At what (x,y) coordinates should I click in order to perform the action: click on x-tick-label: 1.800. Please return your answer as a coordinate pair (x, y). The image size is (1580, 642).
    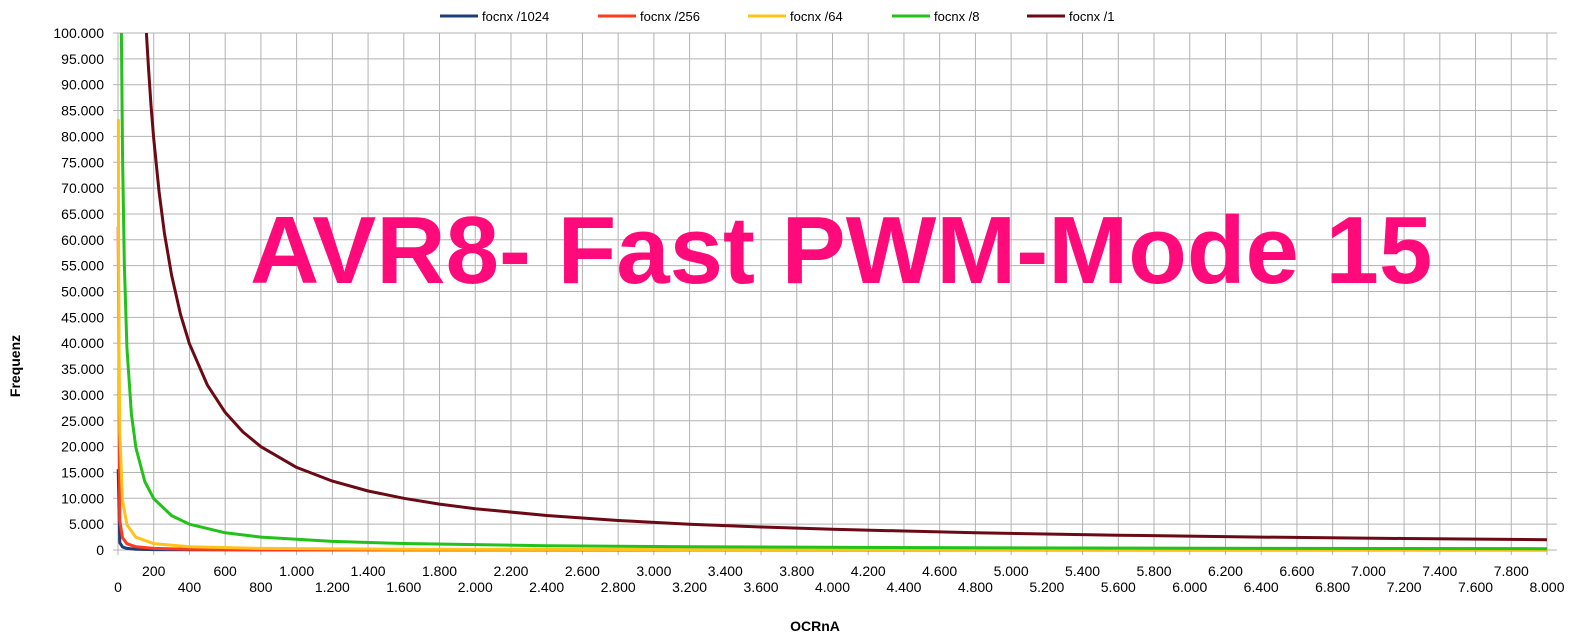
    Looking at the image, I should click on (439, 571).